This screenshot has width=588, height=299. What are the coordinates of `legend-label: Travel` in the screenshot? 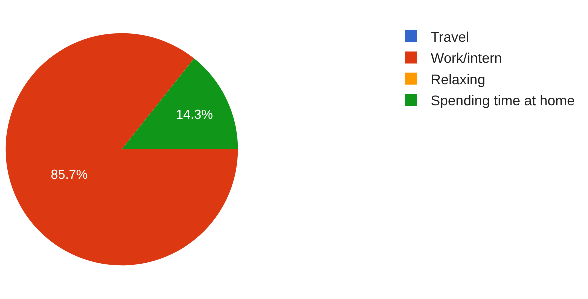 It's located at (450, 36).